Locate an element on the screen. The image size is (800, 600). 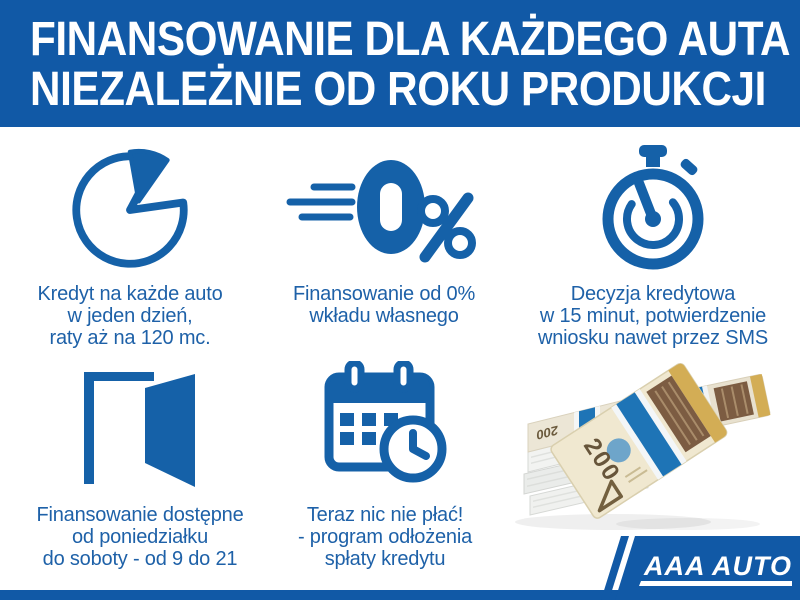
money-stacks-image: 200 200 is located at coordinates (643, 446).